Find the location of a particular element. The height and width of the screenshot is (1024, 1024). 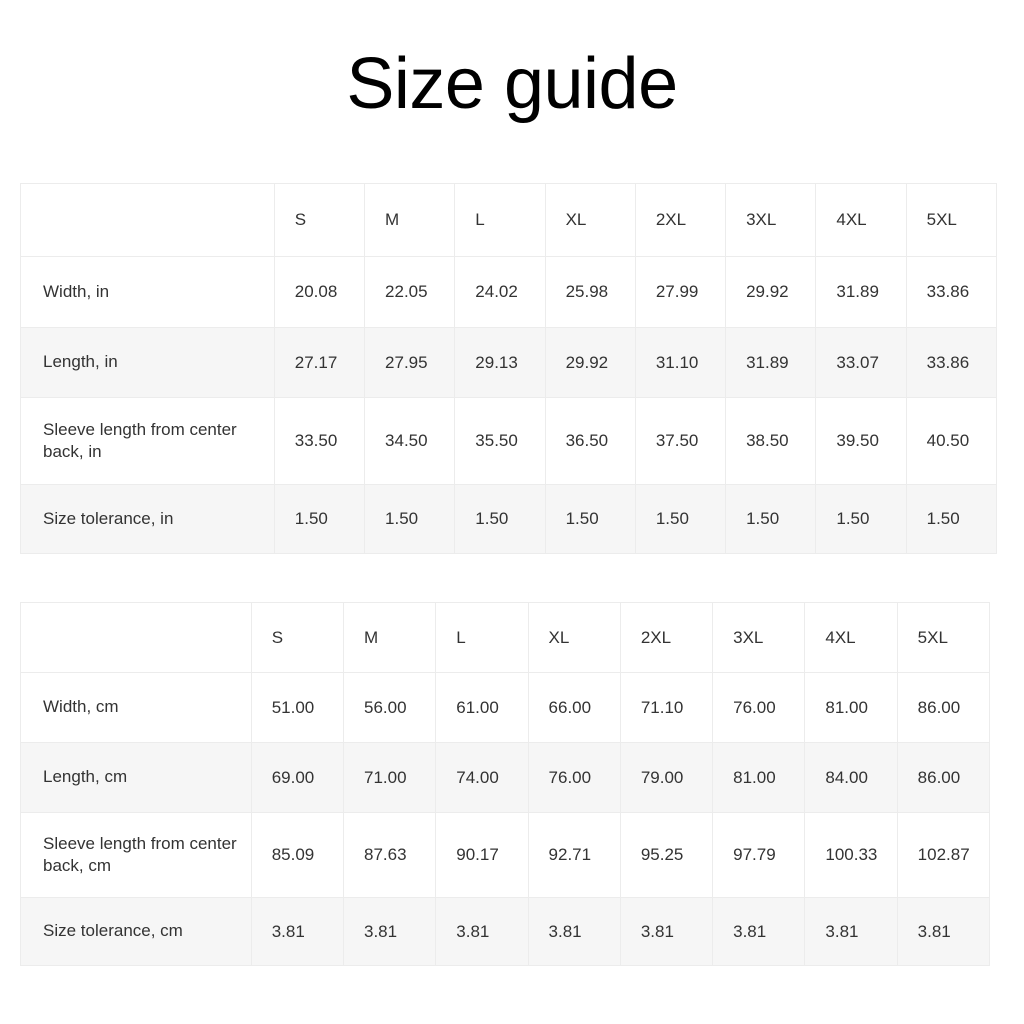

cell-length-cm-5xl: 86.00 is located at coordinates (943, 777).